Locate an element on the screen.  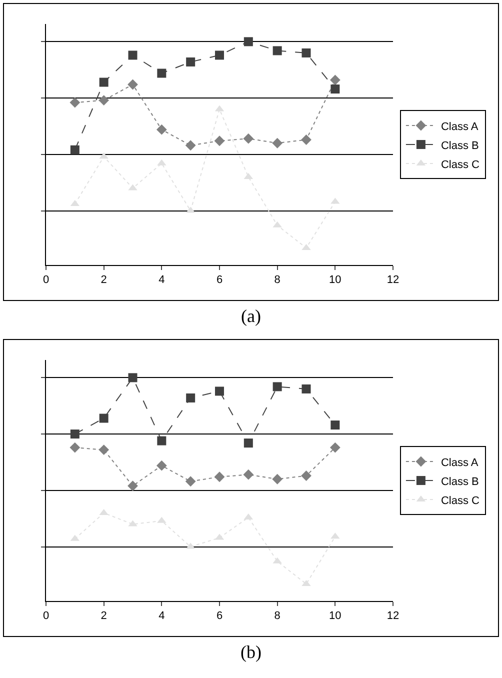
text: (b) is located at coordinates (251, 652).